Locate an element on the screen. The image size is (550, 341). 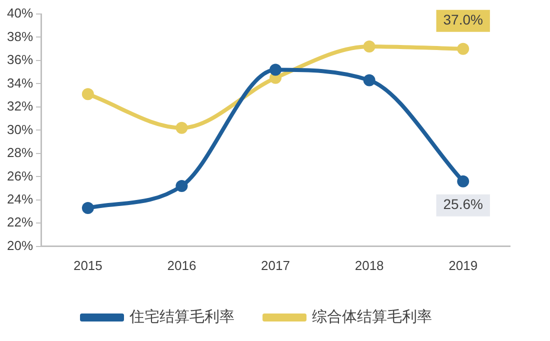
legend-label: 住宅结算毛利率 is located at coordinates (181, 317).